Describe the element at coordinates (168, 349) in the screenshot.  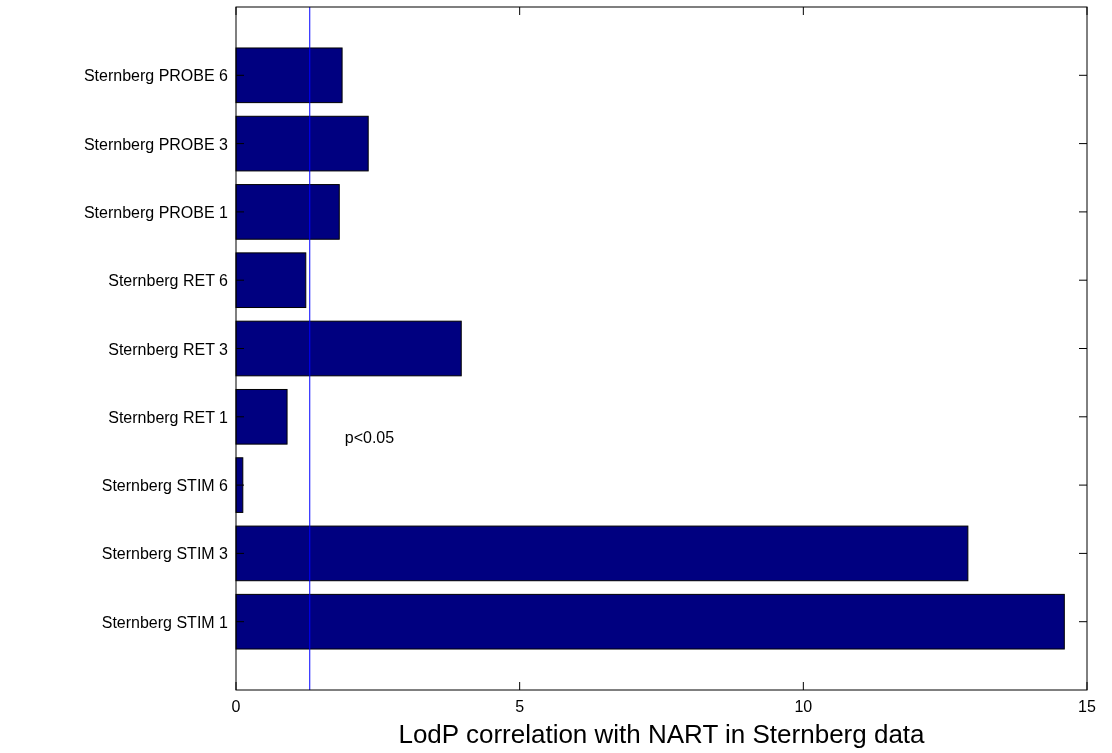
I see `y-tick-label: Sternberg RET 3` at that location.